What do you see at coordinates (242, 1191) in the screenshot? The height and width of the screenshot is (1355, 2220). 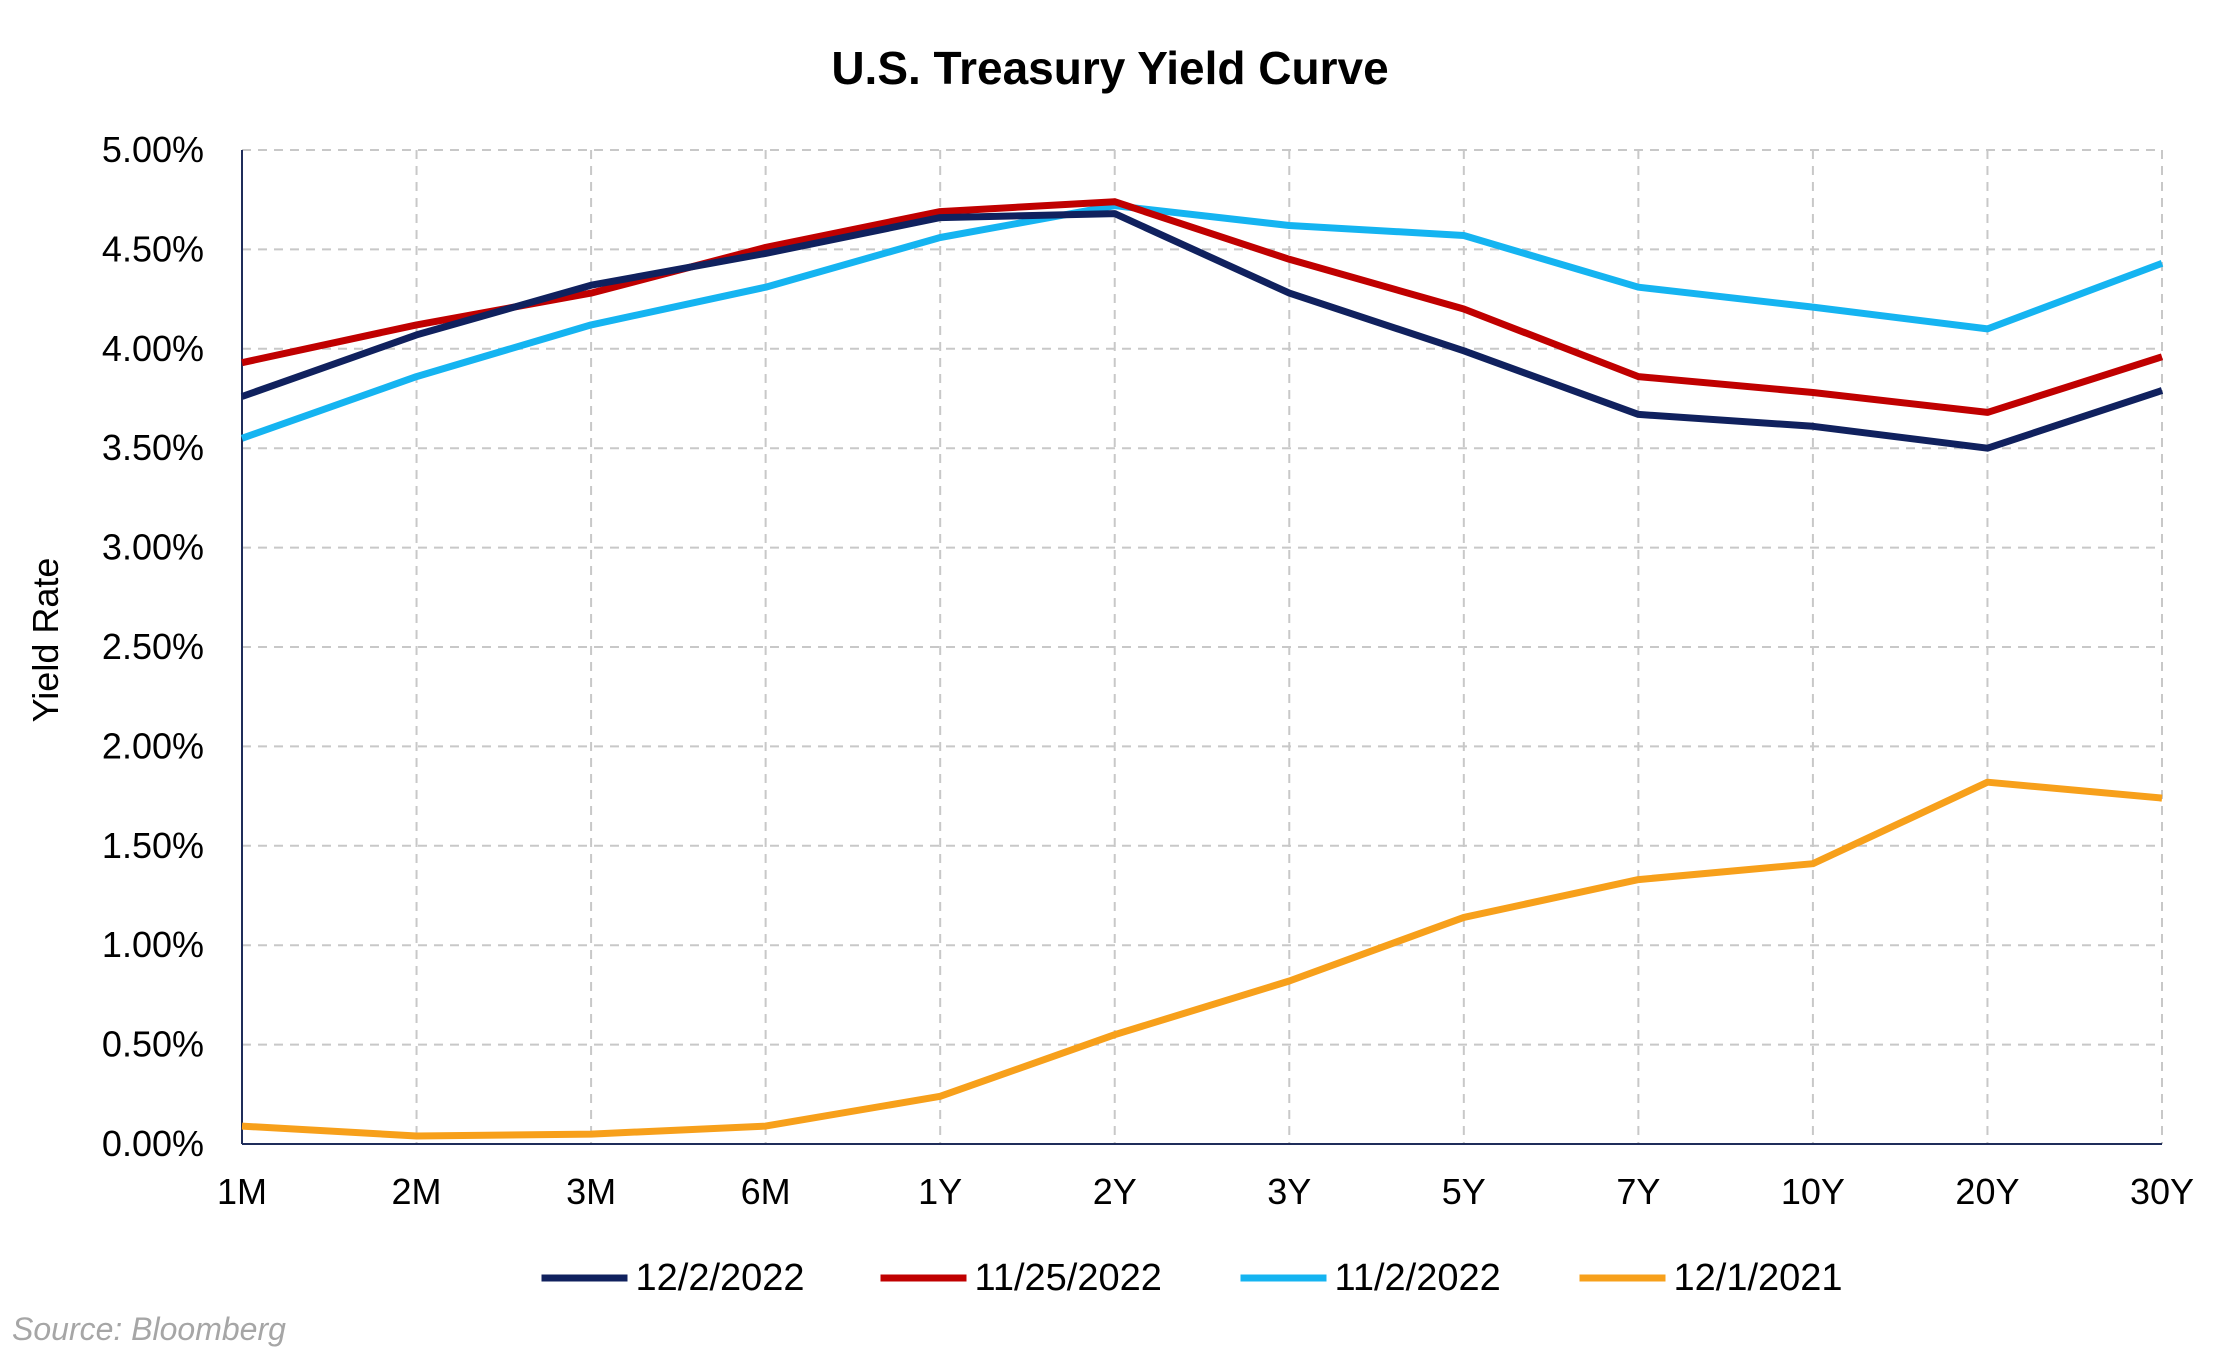 I see `x-tick-label: 1M` at bounding box center [242, 1191].